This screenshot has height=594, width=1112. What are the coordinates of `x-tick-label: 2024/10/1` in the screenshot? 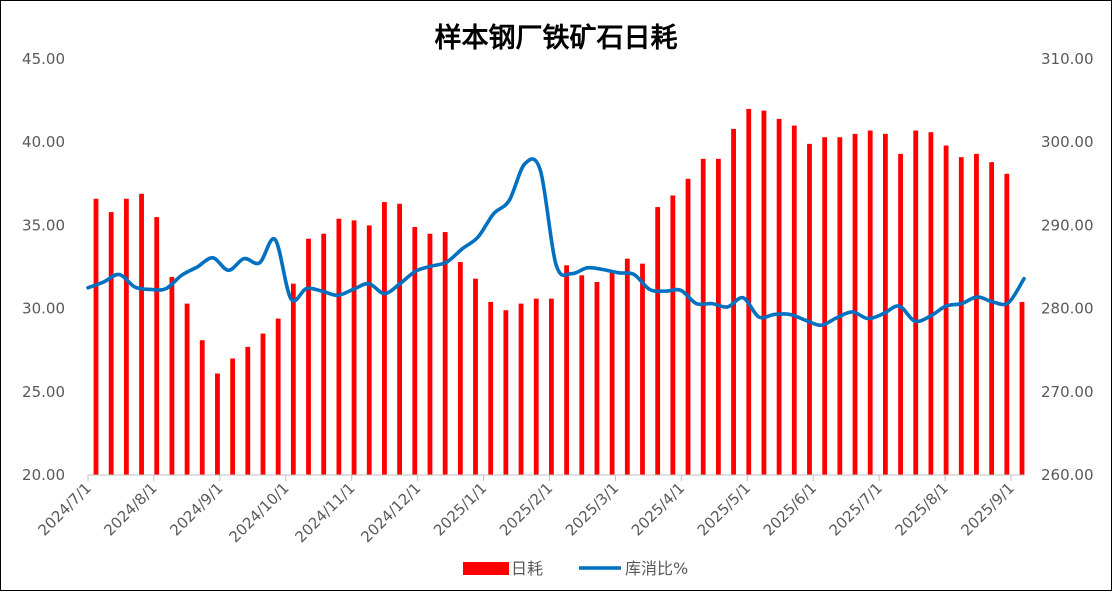 It's located at (258, 512).